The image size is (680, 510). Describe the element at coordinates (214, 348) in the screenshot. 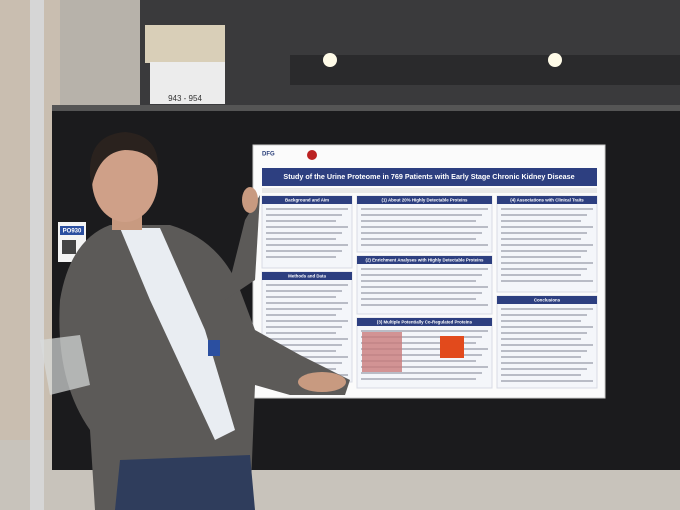

I see `badge` at that location.